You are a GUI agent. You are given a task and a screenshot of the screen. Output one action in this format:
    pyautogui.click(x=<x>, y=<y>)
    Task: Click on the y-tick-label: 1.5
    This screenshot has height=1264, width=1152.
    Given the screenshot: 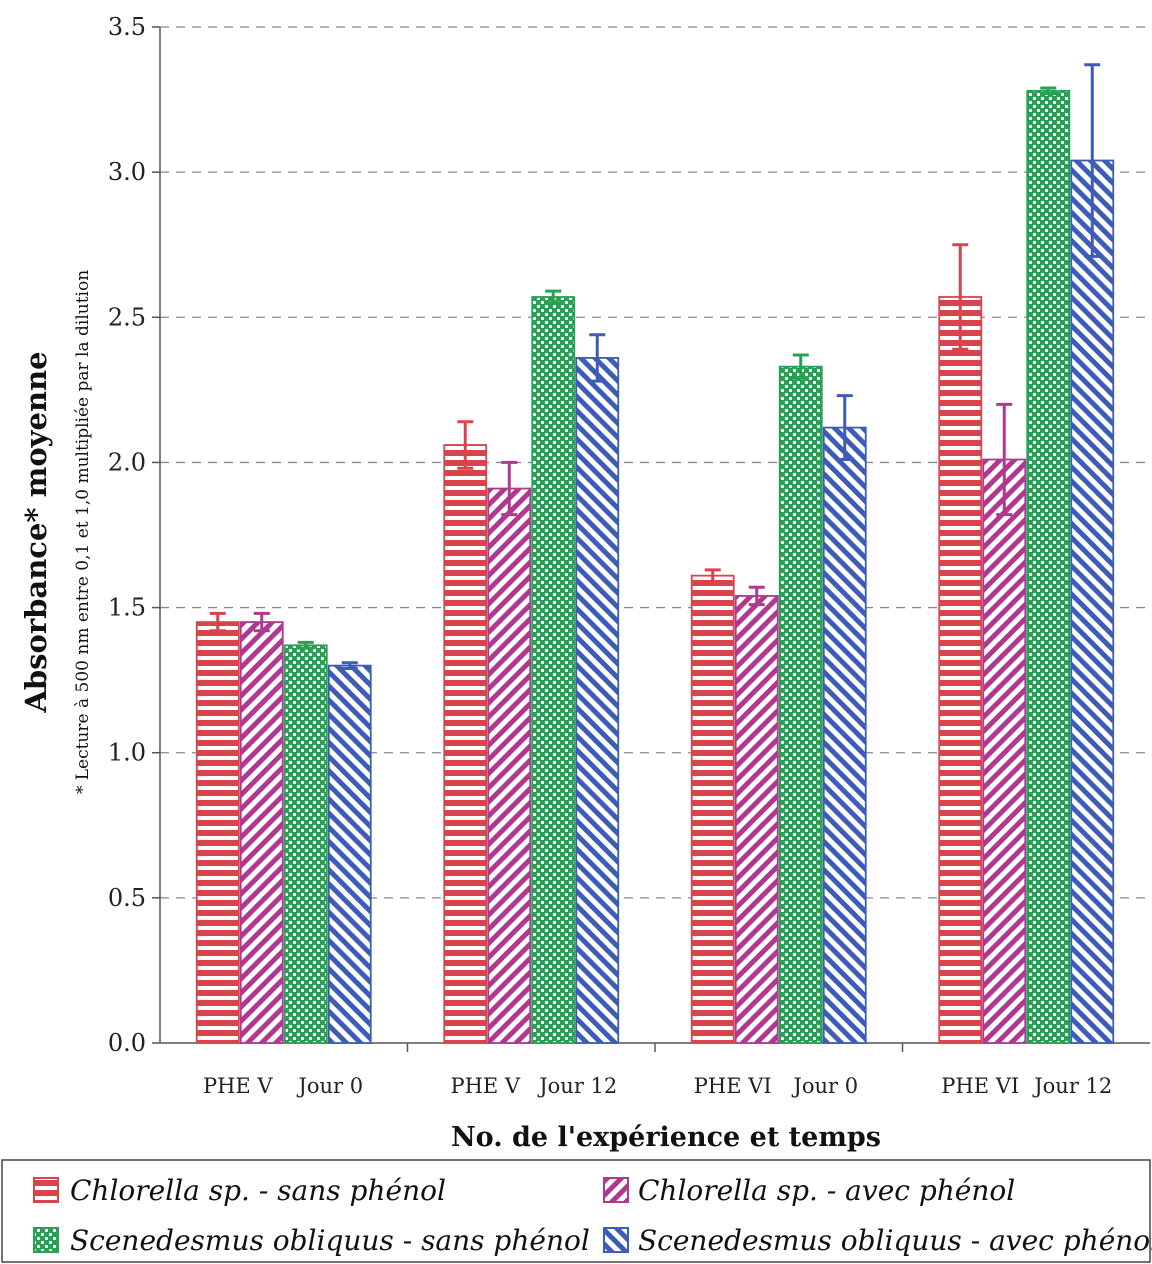 What is the action you would take?
    pyautogui.click(x=127, y=608)
    